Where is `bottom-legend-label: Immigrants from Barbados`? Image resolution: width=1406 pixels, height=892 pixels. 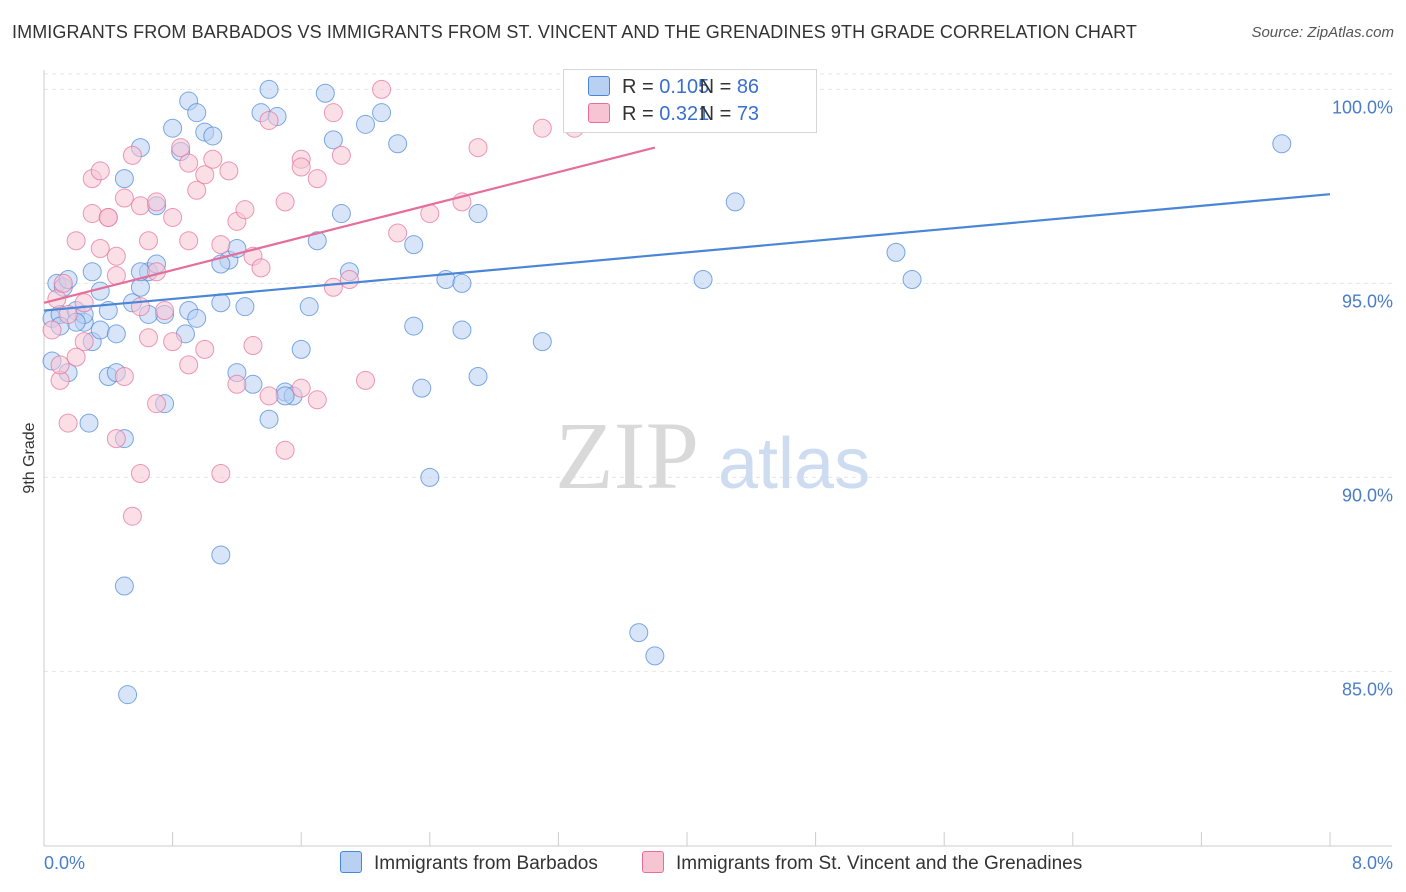
bottom-legend-label: Immigrants from Barbados is located at coordinates (486, 863).